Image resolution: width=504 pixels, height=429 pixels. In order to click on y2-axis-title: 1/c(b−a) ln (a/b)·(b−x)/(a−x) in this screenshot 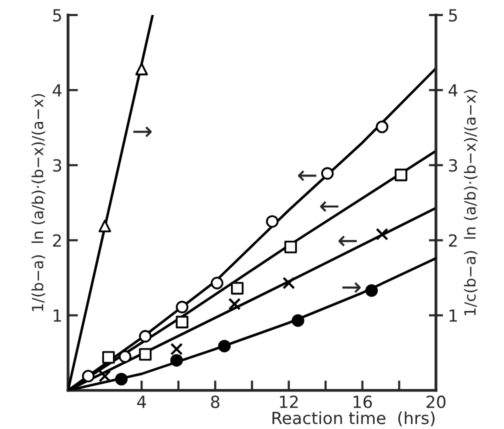, I will do `click(471, 203)`.